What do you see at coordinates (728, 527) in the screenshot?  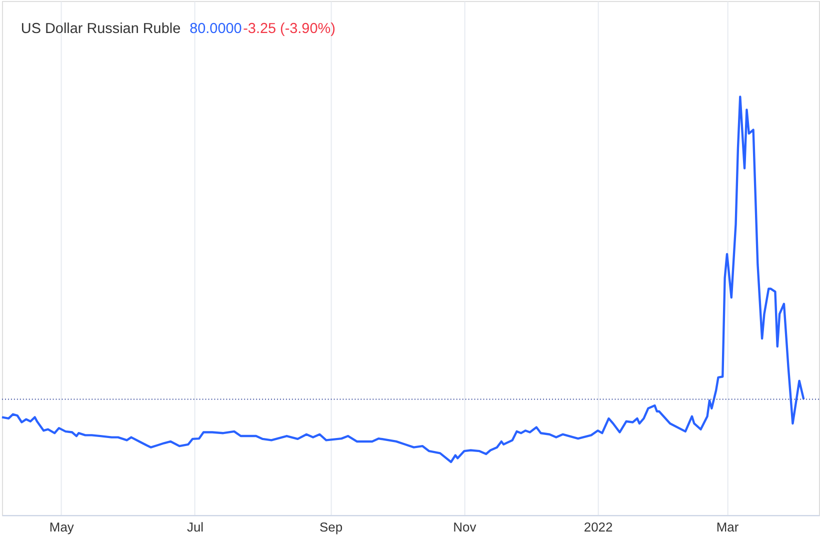 I see `x-tick-label: Mar` at bounding box center [728, 527].